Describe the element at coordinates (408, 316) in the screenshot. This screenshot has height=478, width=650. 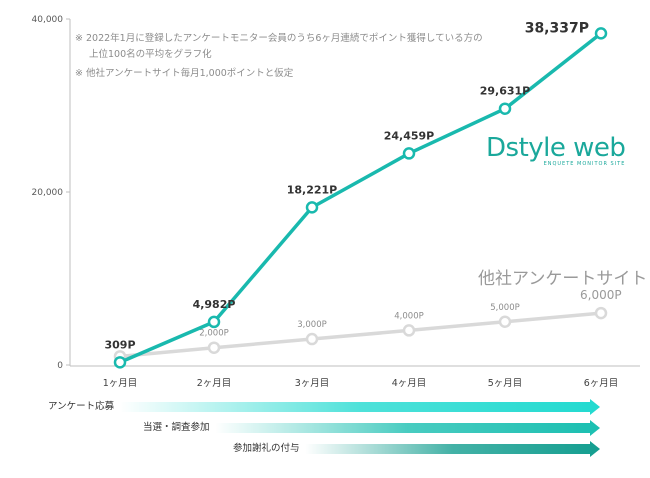
I see `data-label-other: 4,000P` at that location.